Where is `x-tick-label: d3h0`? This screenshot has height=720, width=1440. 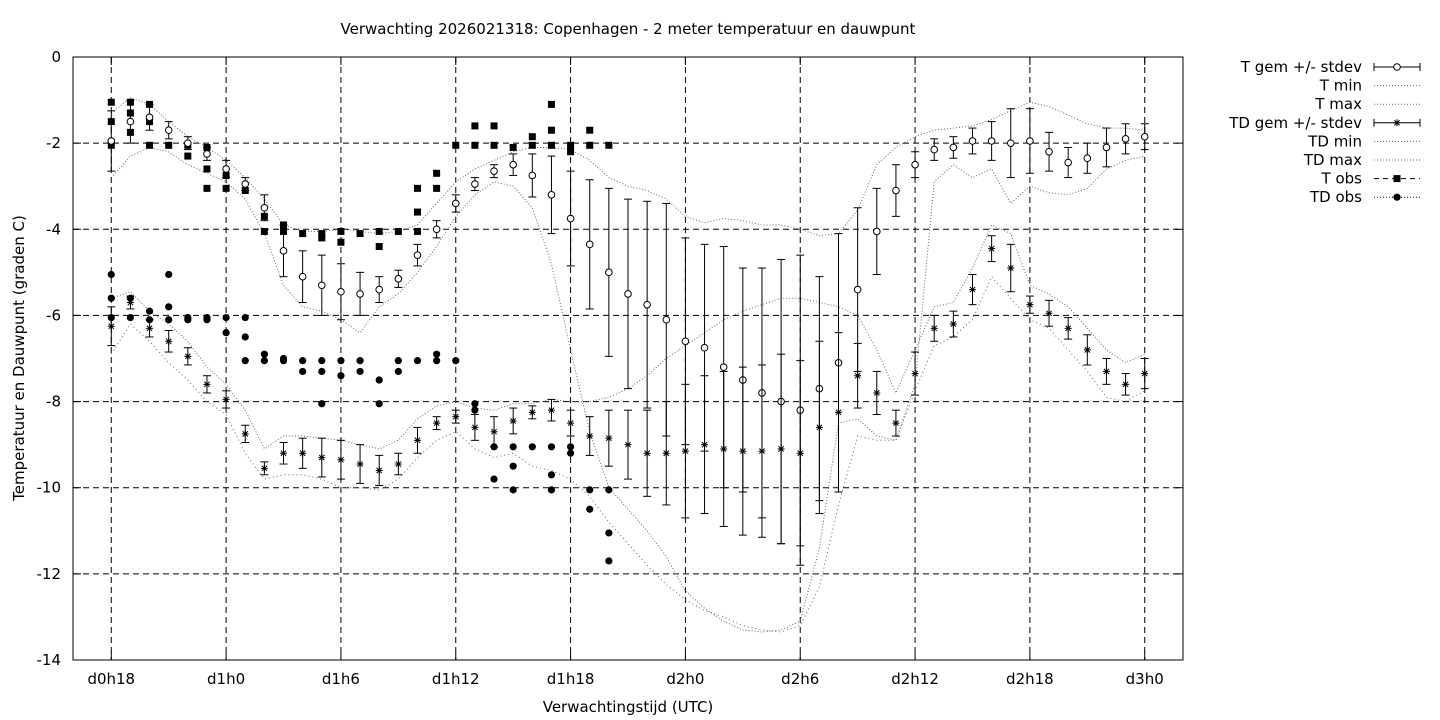
x-tick-label: d3h0 is located at coordinates (1145, 679).